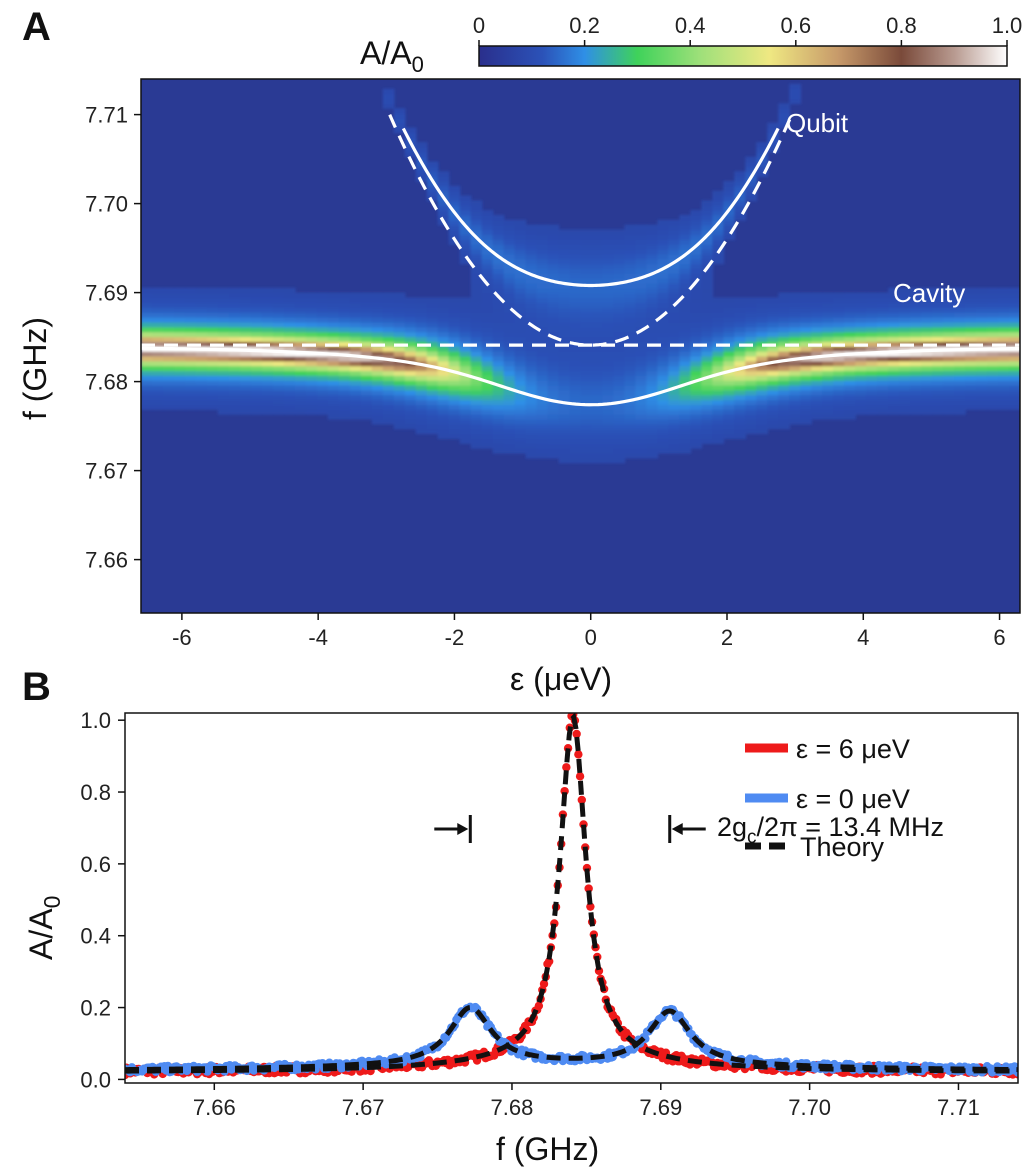 Image resolution: width=1034 pixels, height=1171 pixels. Describe the element at coordinates (580, 376) in the screenshot. I see `lower-dressed-line` at that location.